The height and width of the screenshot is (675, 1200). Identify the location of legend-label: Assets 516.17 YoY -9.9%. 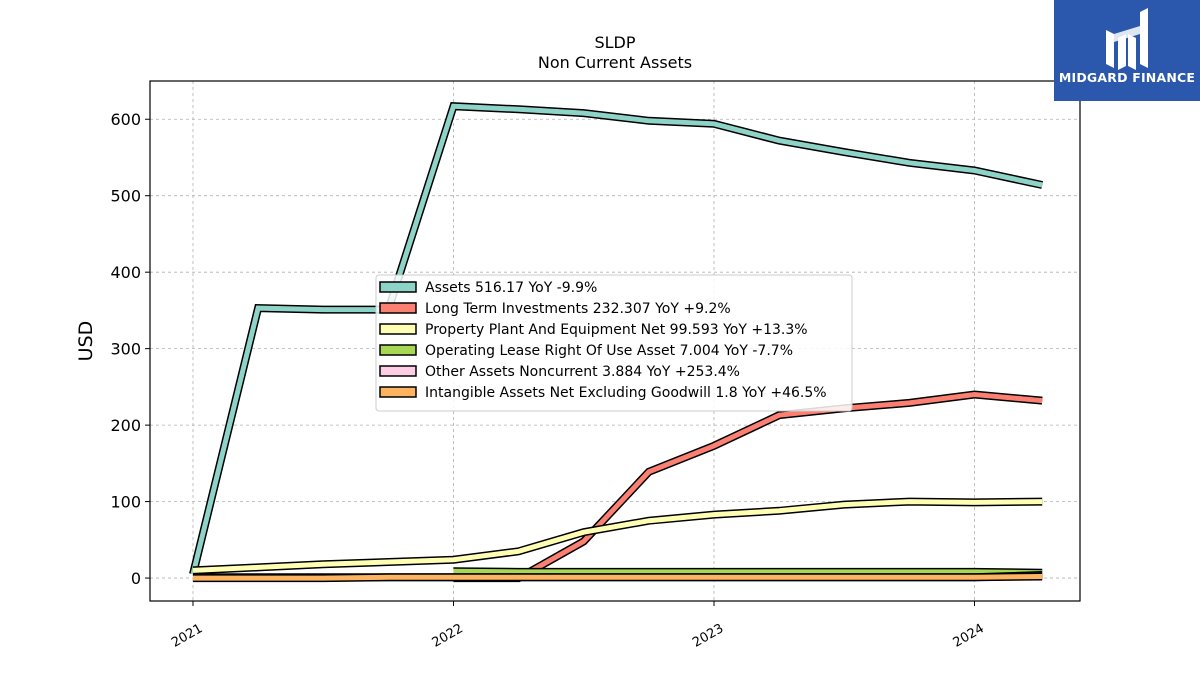
(511, 288).